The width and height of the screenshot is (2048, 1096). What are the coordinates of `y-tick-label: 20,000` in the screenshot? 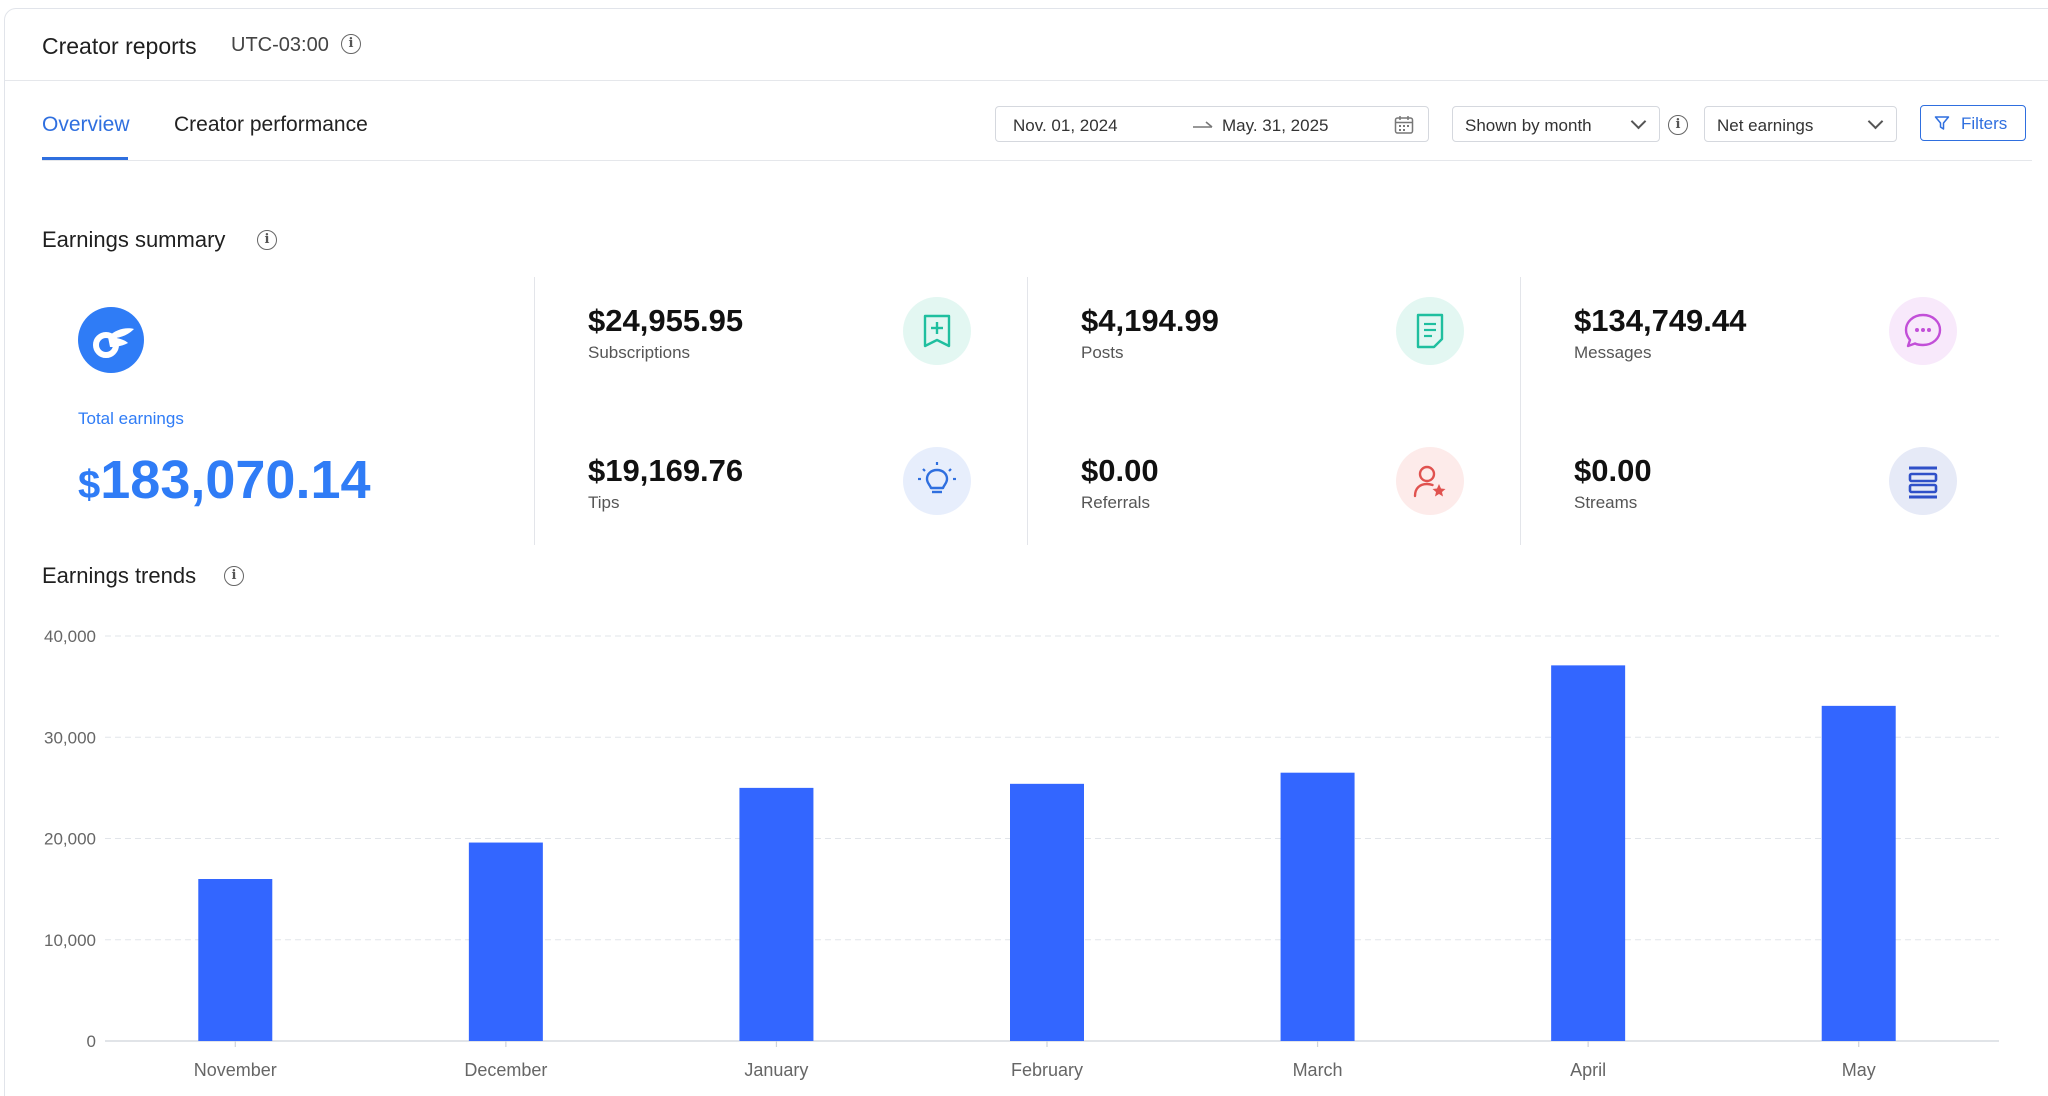 It's located at (70, 839).